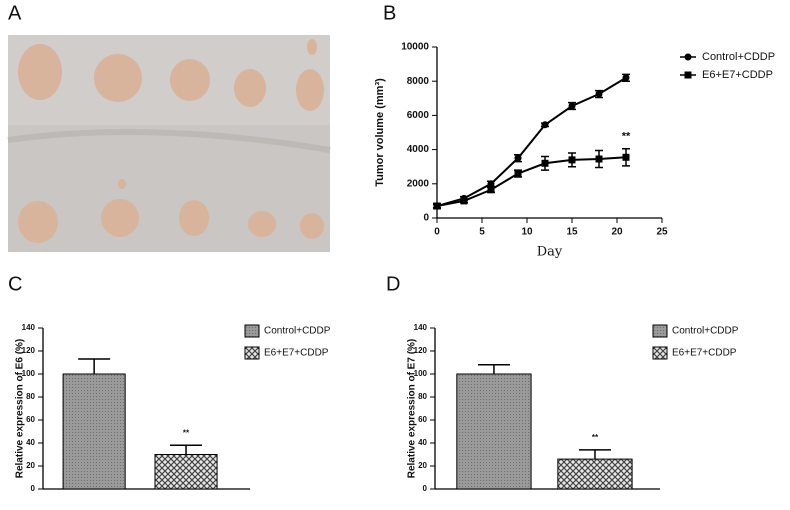 The image size is (790, 510). I want to click on y-tick-label: 10000, so click(415, 47).